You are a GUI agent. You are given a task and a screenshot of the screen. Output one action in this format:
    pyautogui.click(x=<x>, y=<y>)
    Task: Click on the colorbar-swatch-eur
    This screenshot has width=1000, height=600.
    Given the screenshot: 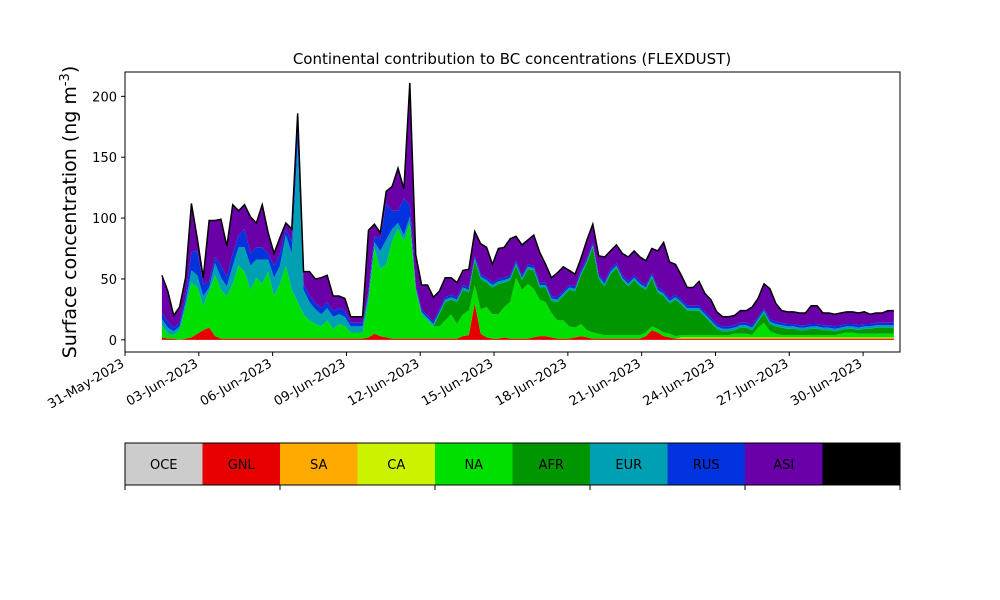 What is the action you would take?
    pyautogui.click(x=629, y=464)
    